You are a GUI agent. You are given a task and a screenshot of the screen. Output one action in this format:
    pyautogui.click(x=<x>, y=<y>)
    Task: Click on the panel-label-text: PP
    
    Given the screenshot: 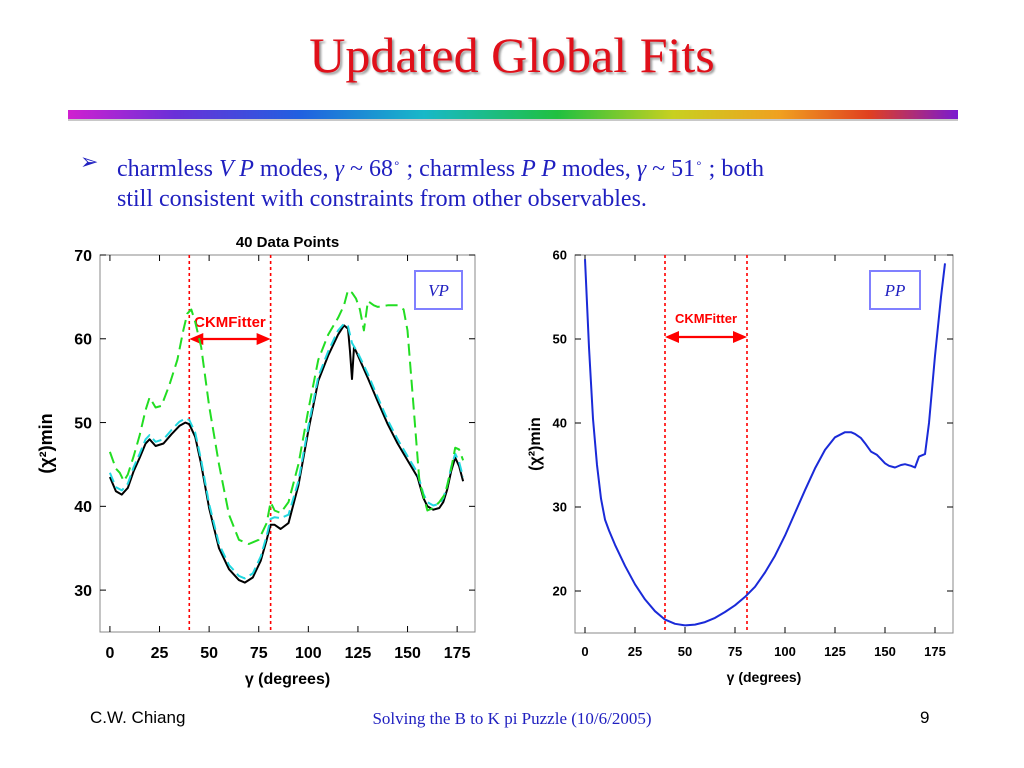 What is the action you would take?
    pyautogui.click(x=895, y=290)
    